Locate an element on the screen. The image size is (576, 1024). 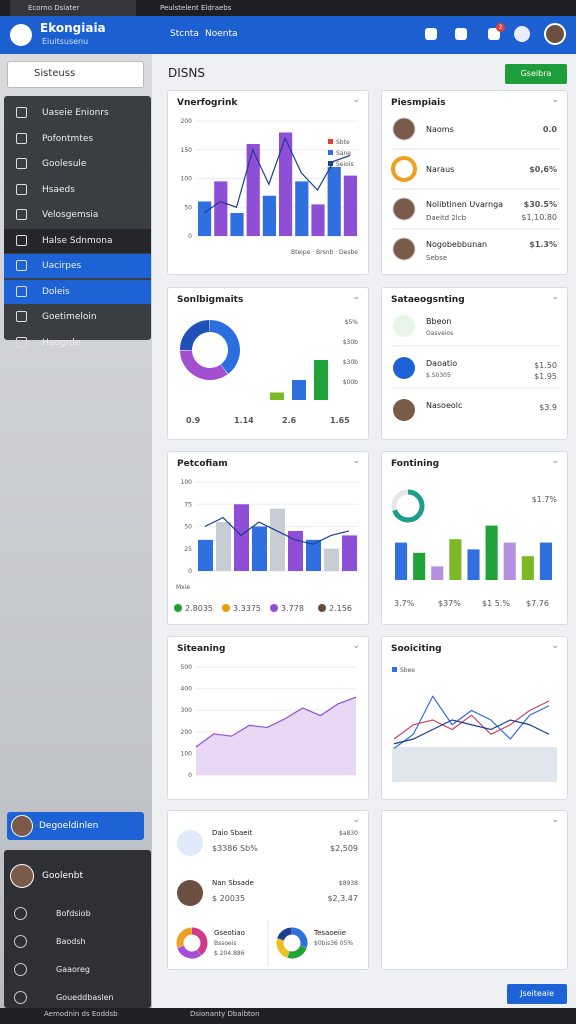
legend-label: Seiois is located at coordinates (345, 164).